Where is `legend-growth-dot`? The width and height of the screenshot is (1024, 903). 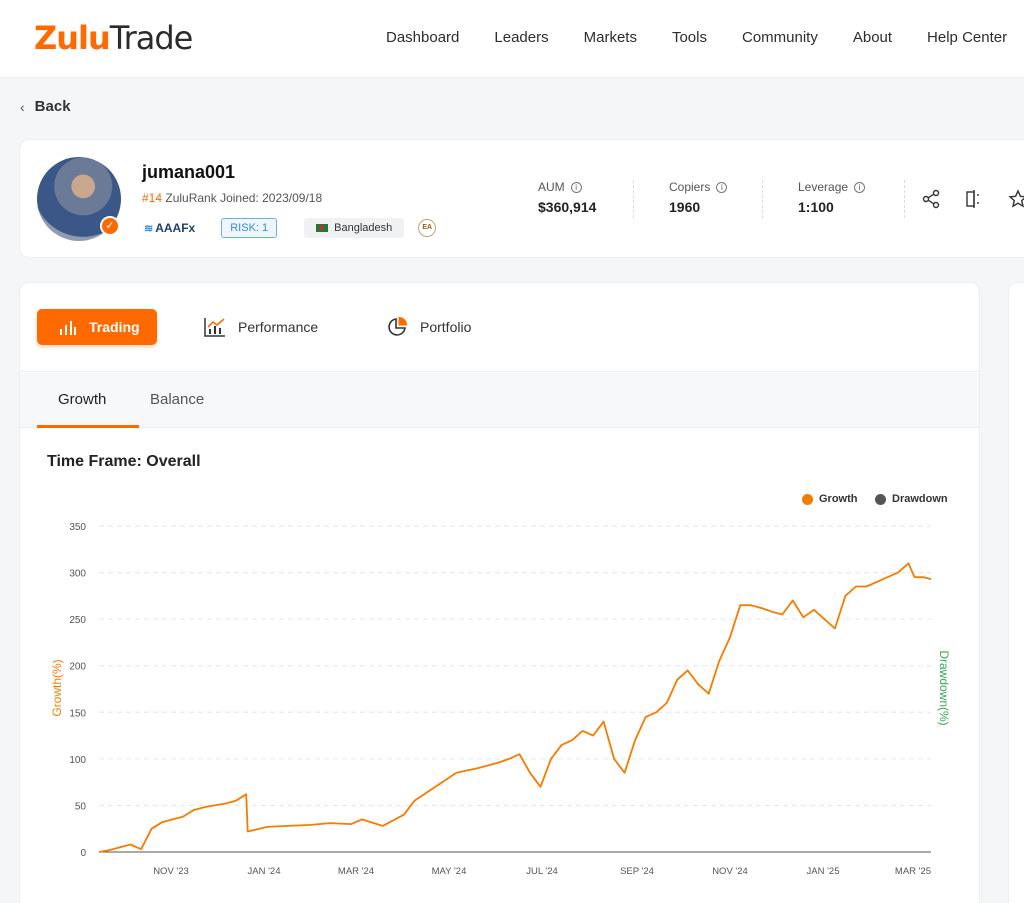 legend-growth-dot is located at coordinates (807, 499).